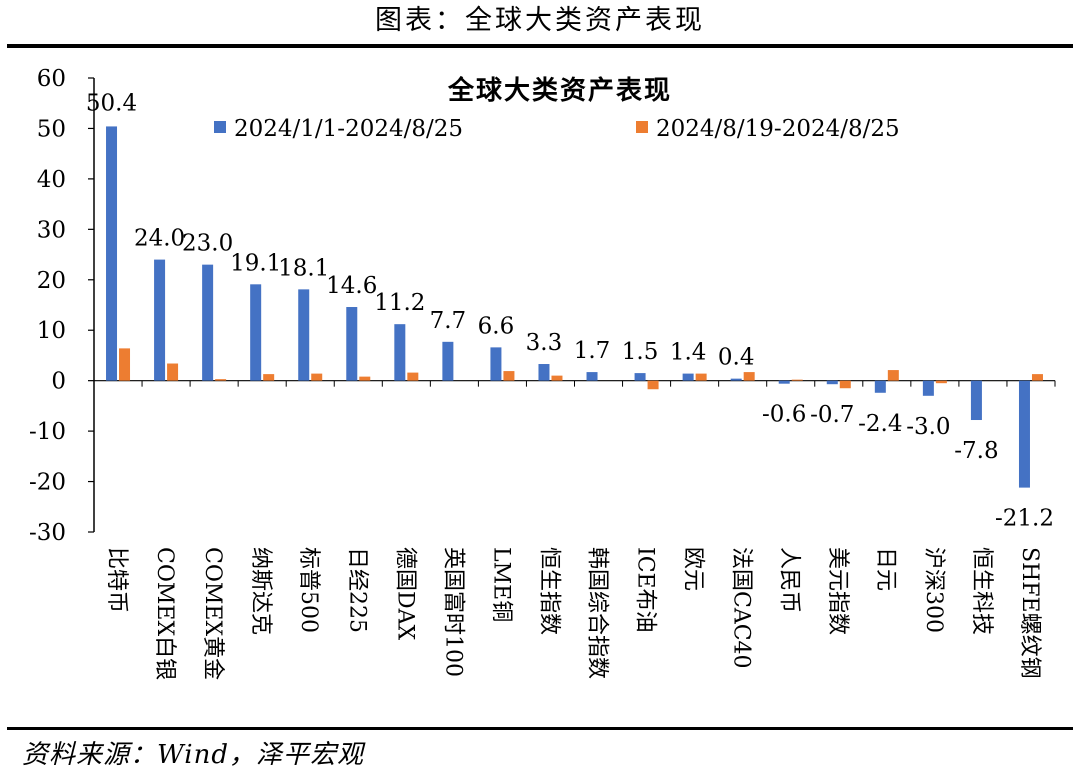 Image resolution: width=1080 pixels, height=783 pixels. What do you see at coordinates (207, 244) in the screenshot?
I see `data-label: 23.0` at bounding box center [207, 244].